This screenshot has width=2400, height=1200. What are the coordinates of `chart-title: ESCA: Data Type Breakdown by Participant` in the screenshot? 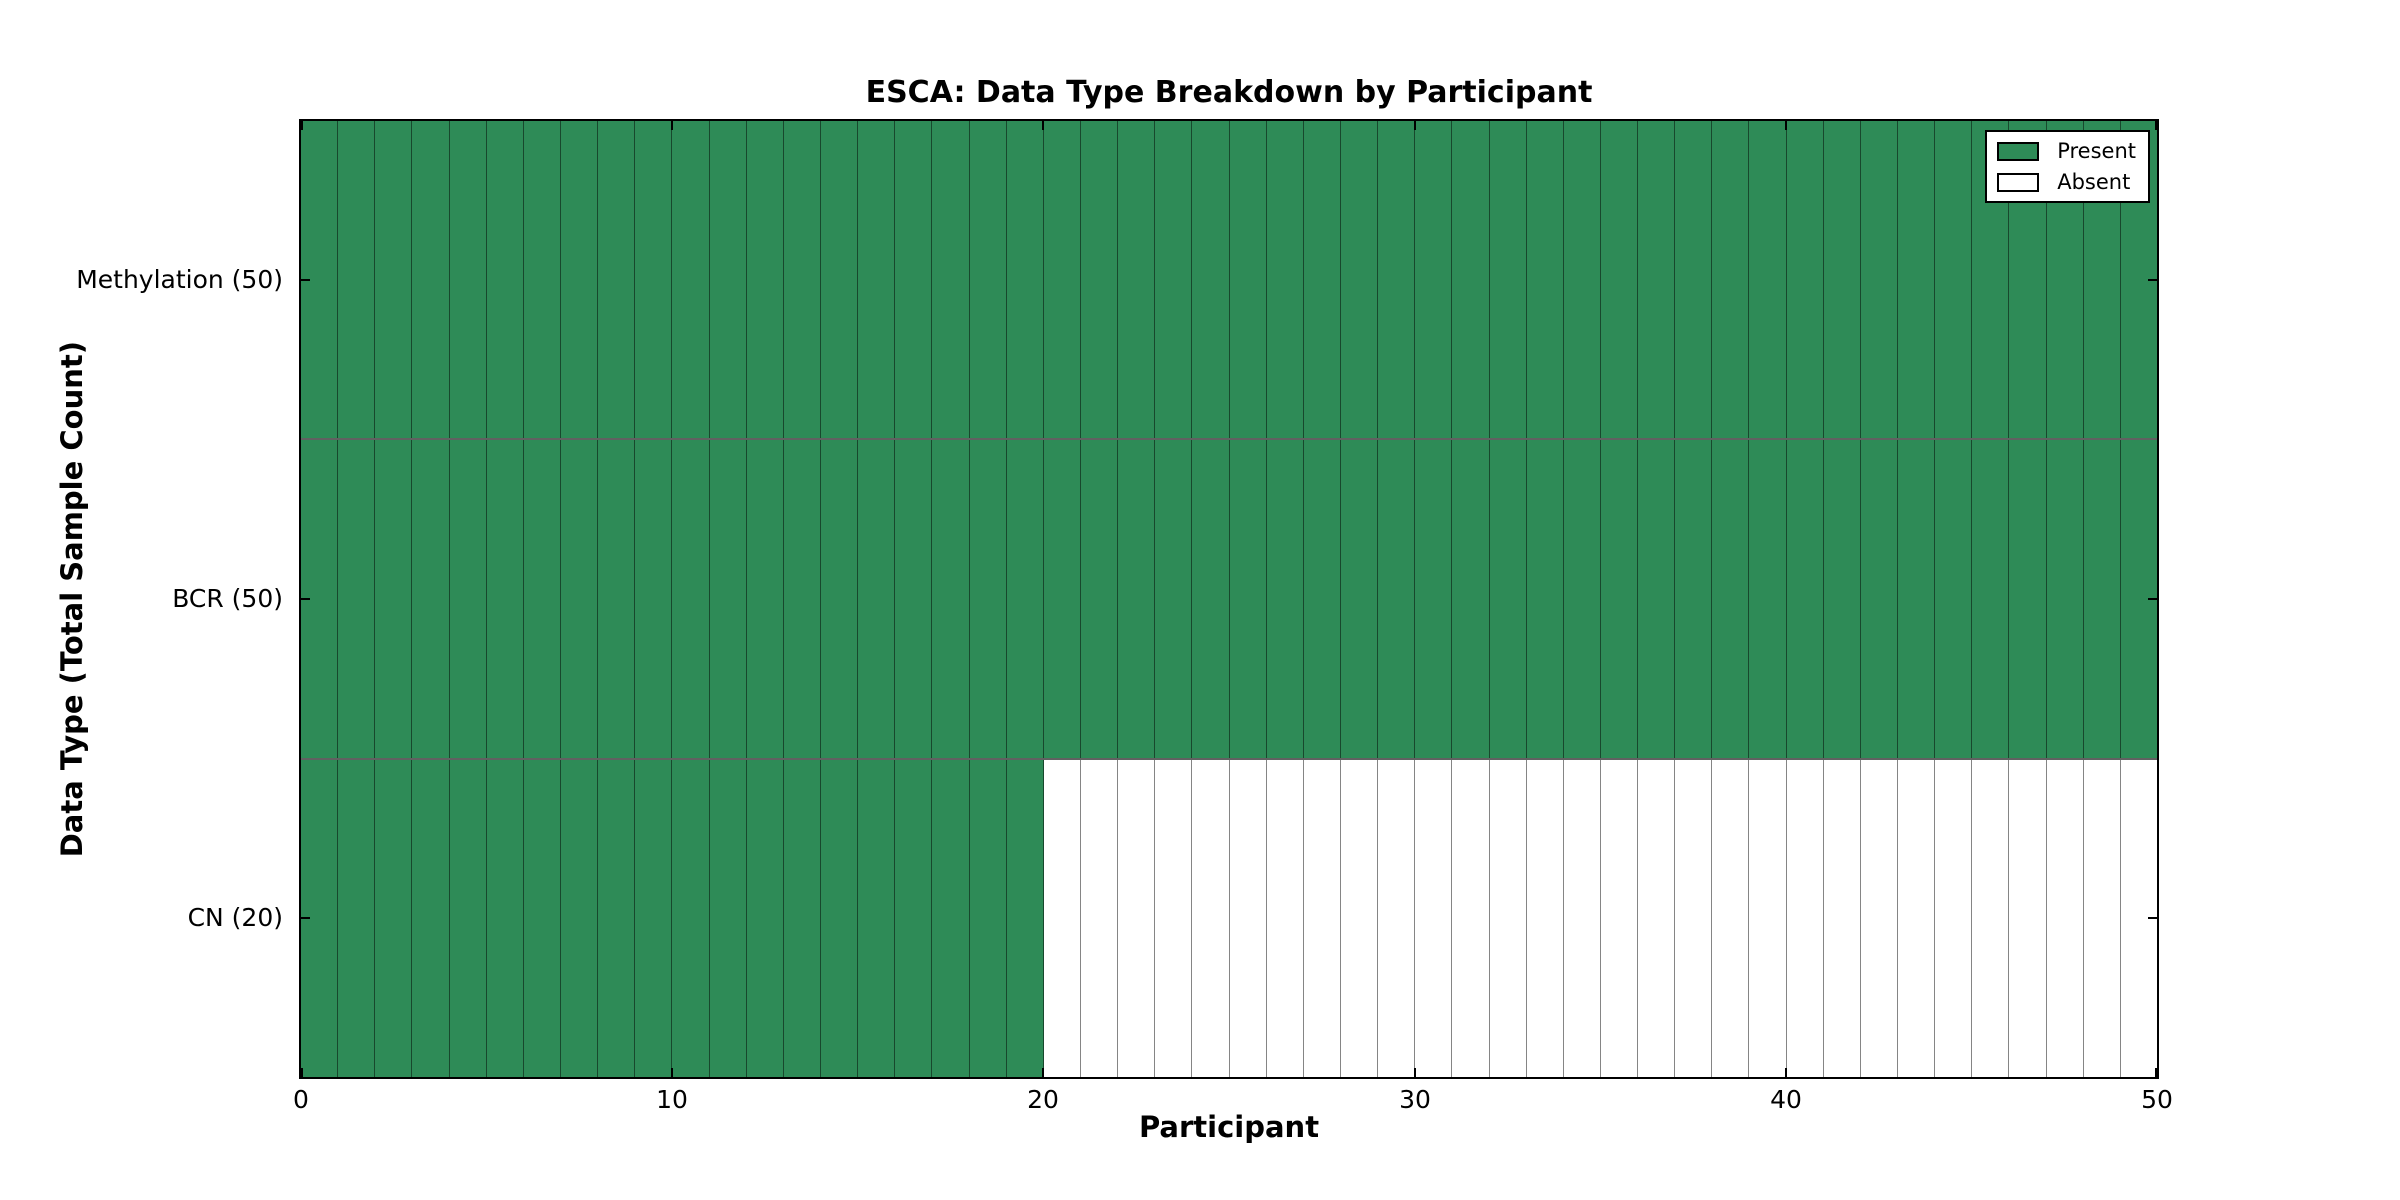 It's located at (1229, 92).